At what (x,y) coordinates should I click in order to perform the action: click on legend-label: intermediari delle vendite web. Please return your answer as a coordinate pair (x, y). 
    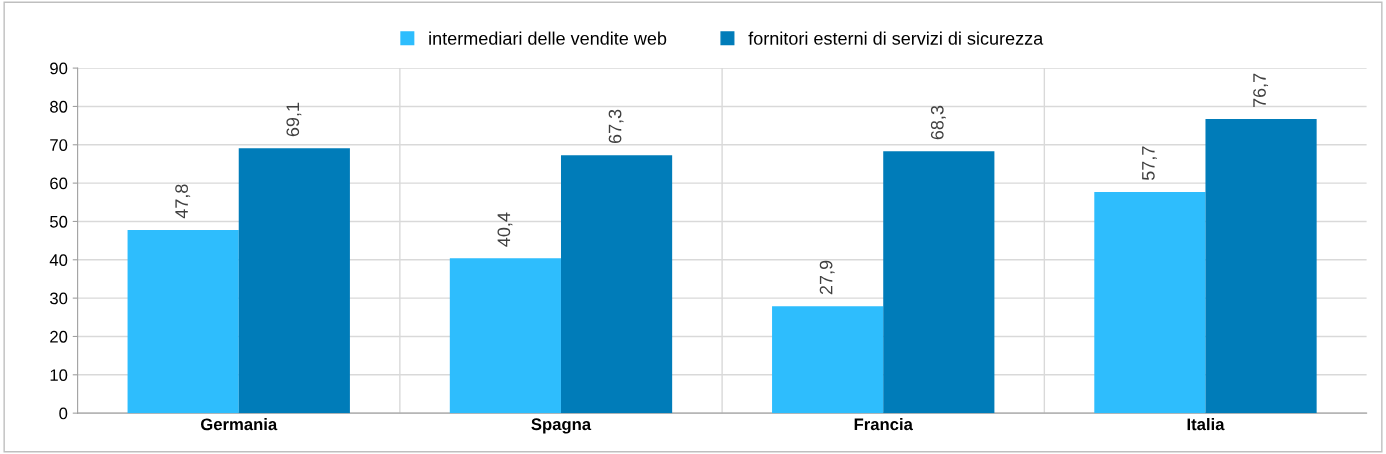
    Looking at the image, I should click on (548, 38).